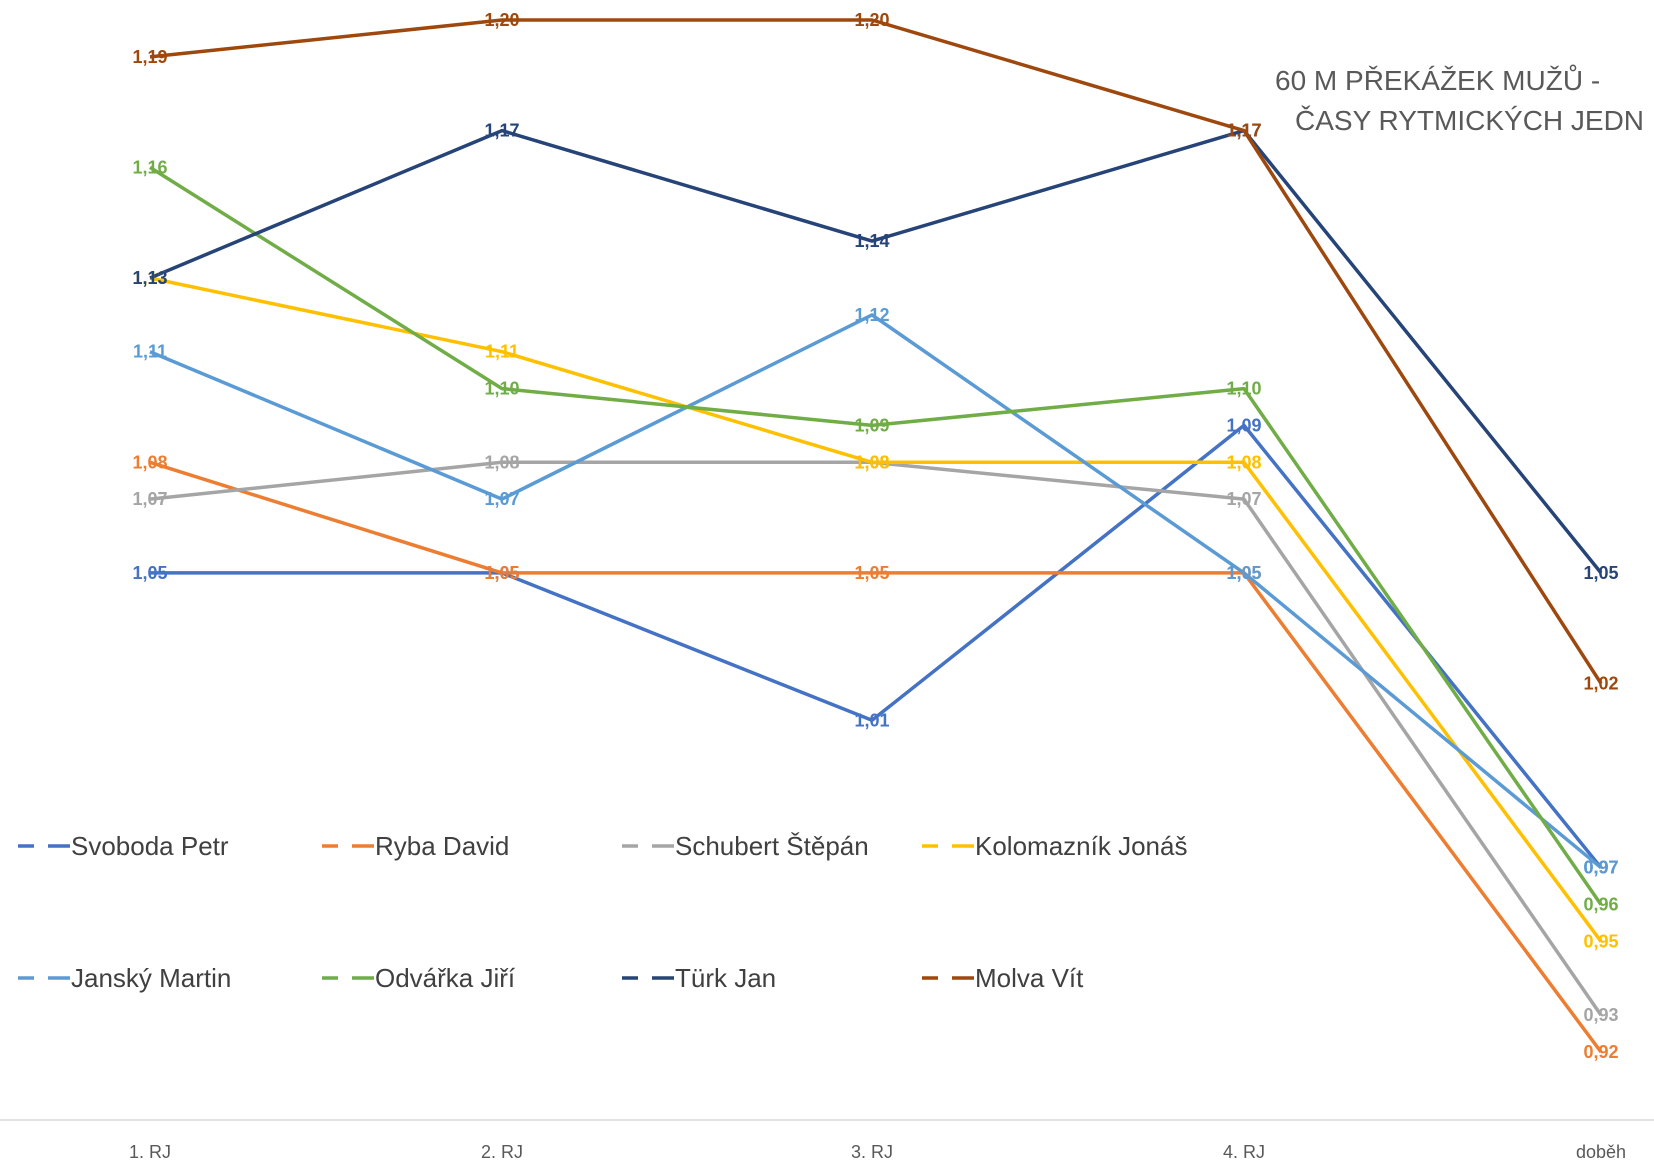  I want to click on x-axis-ticks: 1. RJ 2. RJ 3. RJ 4. RJ doběh, so click(877, 1152).